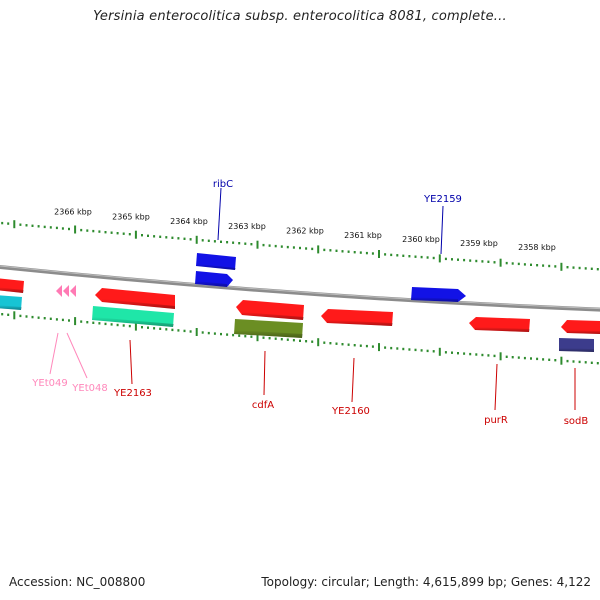 The width and height of the screenshot is (600, 600). I want to click on gene-teal, so click(133, 316).